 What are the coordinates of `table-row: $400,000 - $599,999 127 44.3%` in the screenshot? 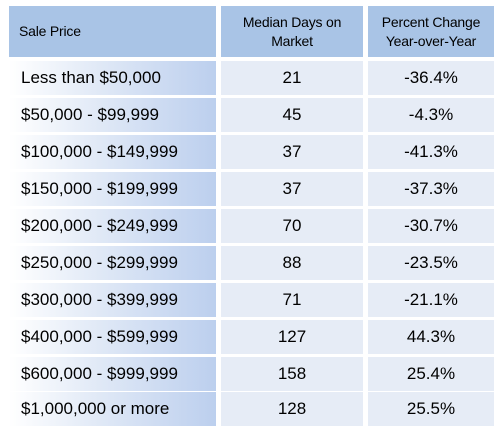 It's located at (251, 337).